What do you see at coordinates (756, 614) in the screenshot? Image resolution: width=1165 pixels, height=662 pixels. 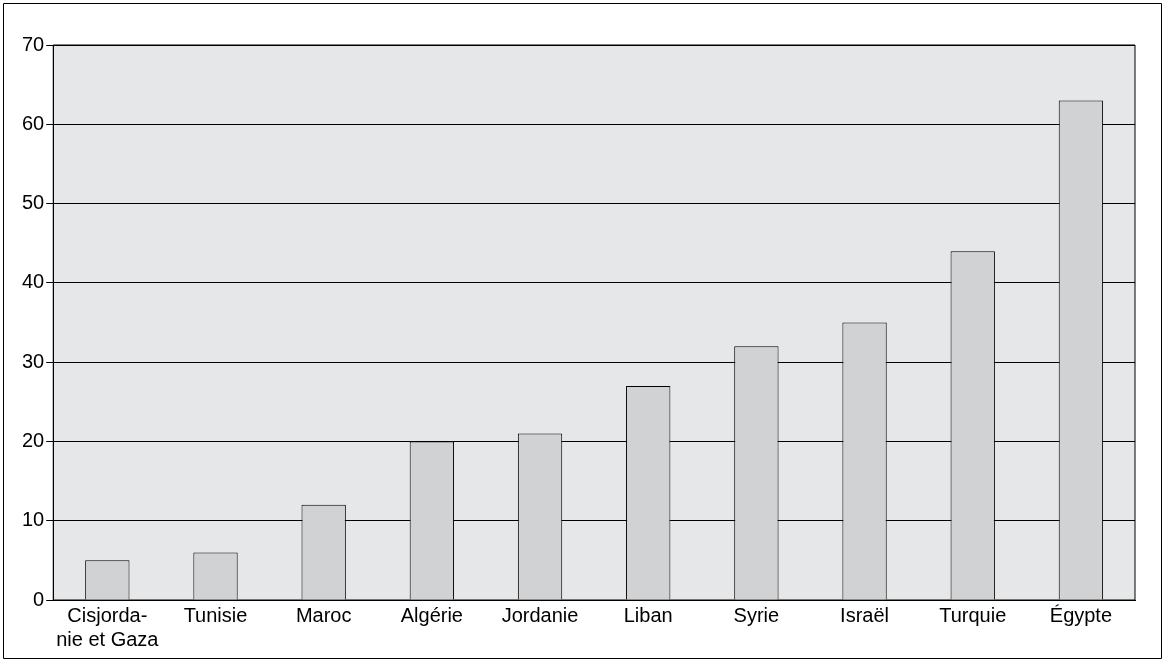 I see `x-tick-label: Syrie` at bounding box center [756, 614].